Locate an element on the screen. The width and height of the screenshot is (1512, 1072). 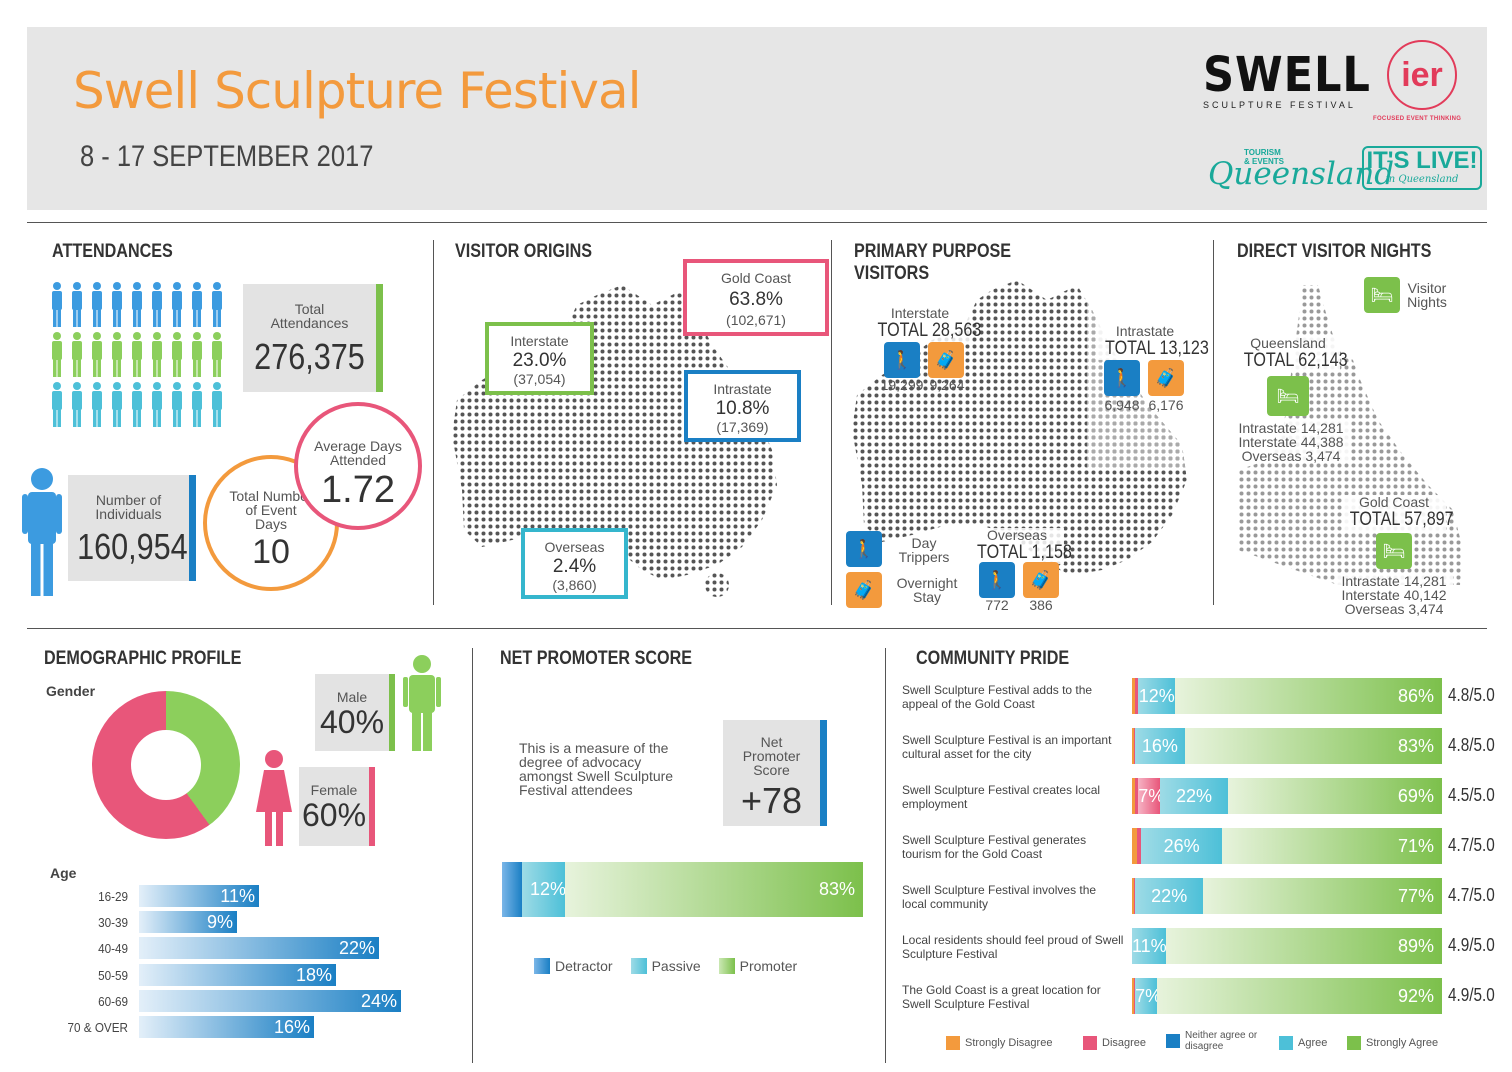
swell-logo: SWELL SCULPTURE FESTIVAL is located at coordinates (1287, 83).